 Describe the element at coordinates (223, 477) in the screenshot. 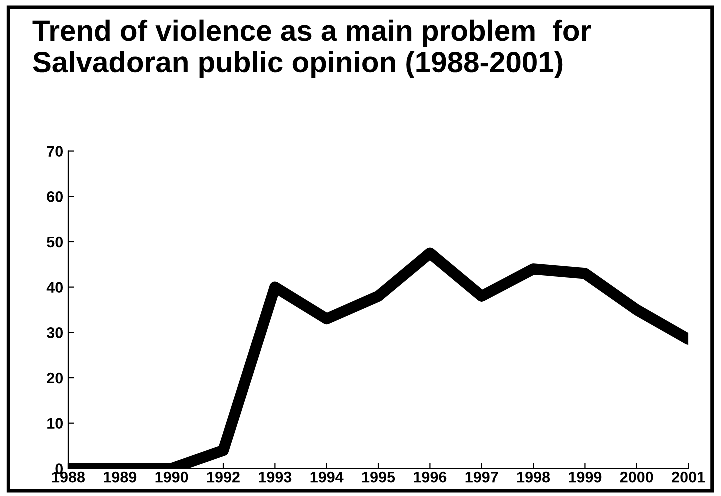

I see `x-tick-label: 1992` at that location.